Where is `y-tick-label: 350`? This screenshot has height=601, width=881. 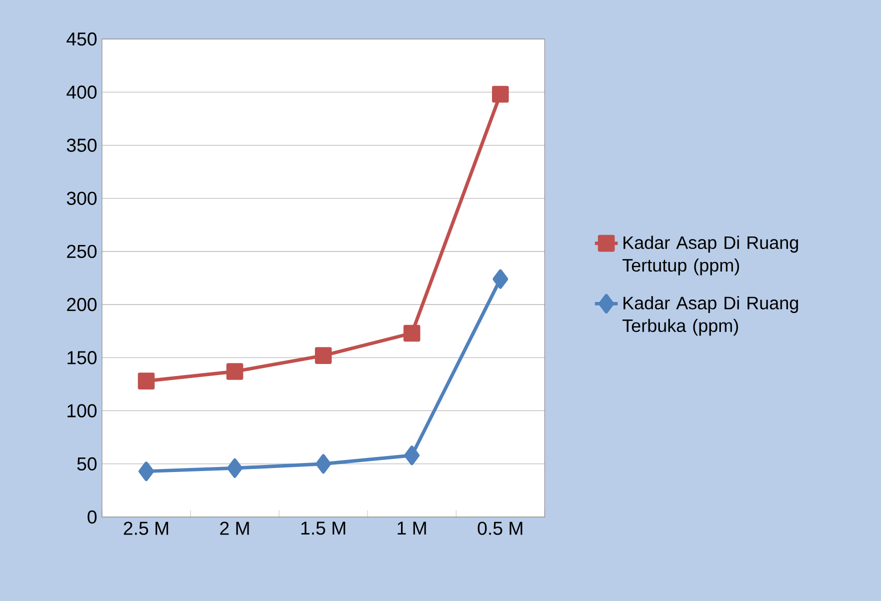
y-tick-label: 350 is located at coordinates (81, 145).